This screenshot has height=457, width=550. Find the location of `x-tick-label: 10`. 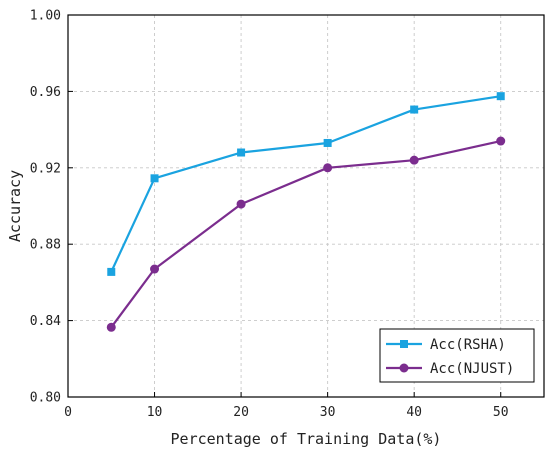

x-tick-label: 10 is located at coordinates (155, 412).